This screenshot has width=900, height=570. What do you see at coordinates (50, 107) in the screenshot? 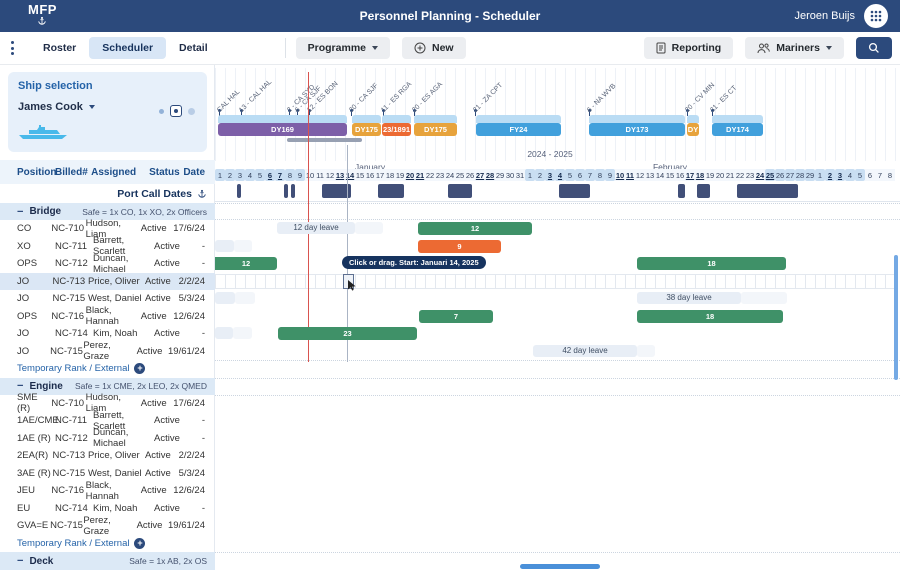
I see `ship-selector: James Cook` at bounding box center [50, 107].